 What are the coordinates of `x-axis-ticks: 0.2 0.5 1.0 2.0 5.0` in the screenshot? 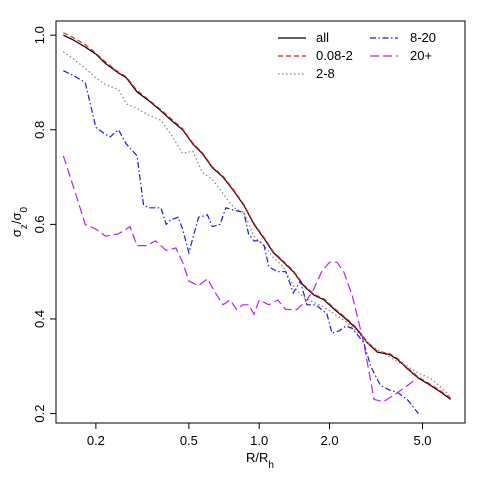 It's located at (259, 435).